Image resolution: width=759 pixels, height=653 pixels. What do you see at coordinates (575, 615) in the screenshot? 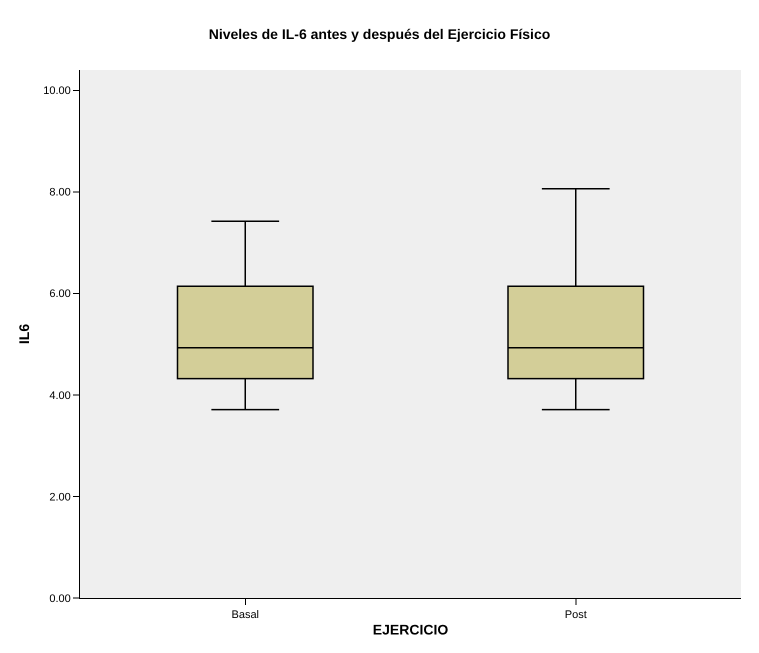
I see `x-tick-label: Post` at bounding box center [575, 615].